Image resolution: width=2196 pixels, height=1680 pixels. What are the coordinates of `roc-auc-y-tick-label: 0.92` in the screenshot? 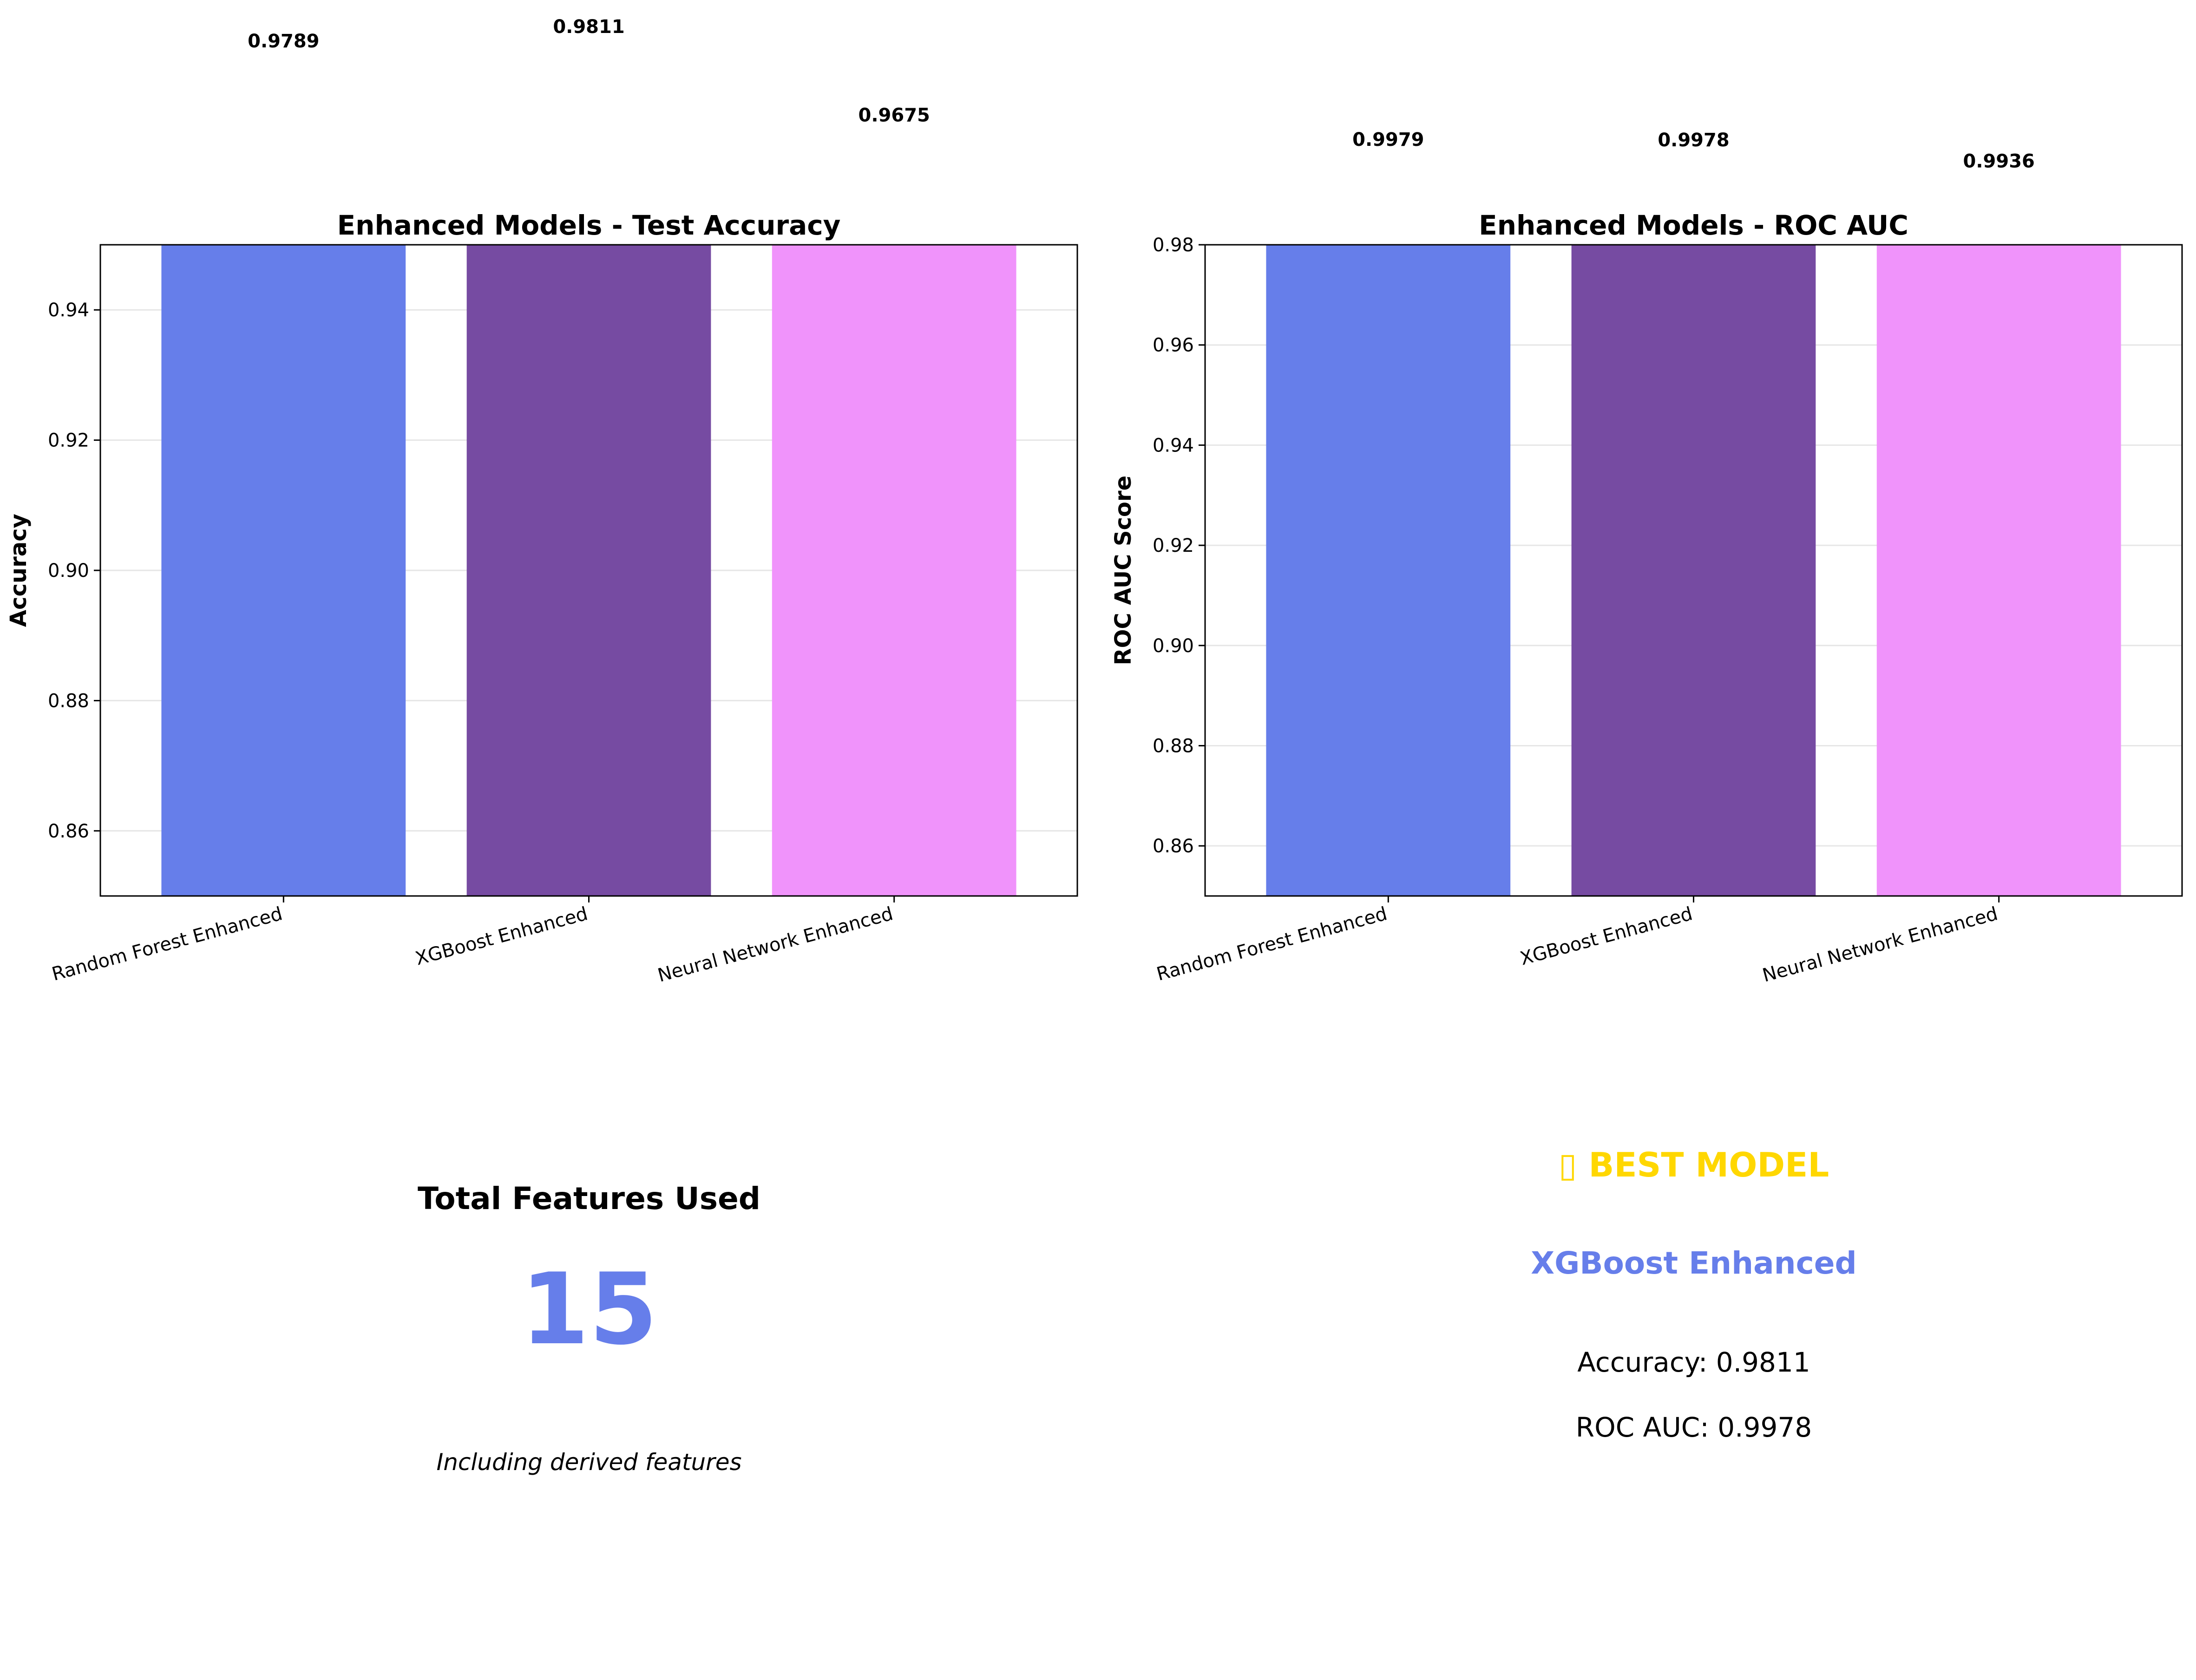 It's located at (1173, 545).